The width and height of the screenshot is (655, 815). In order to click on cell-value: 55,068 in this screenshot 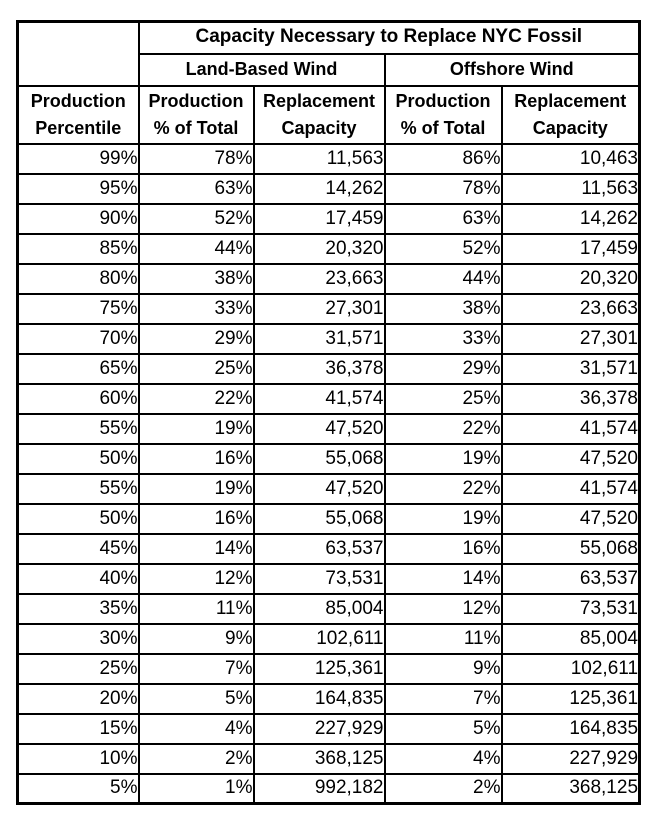, I will do `click(319, 458)`.